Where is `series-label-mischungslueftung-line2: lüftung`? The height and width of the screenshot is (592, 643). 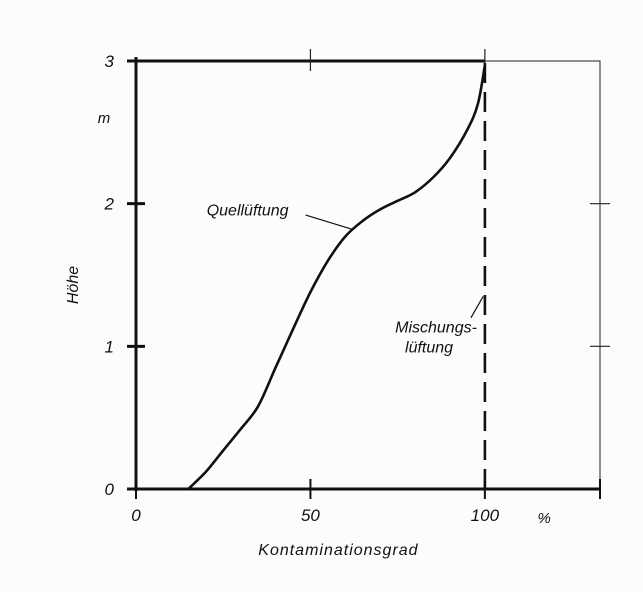 series-label-mischungslueftung-line2: lüftung is located at coordinates (429, 347).